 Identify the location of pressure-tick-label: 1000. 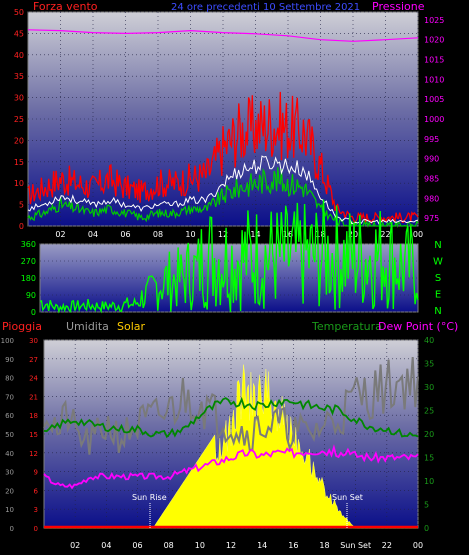
(434, 119).